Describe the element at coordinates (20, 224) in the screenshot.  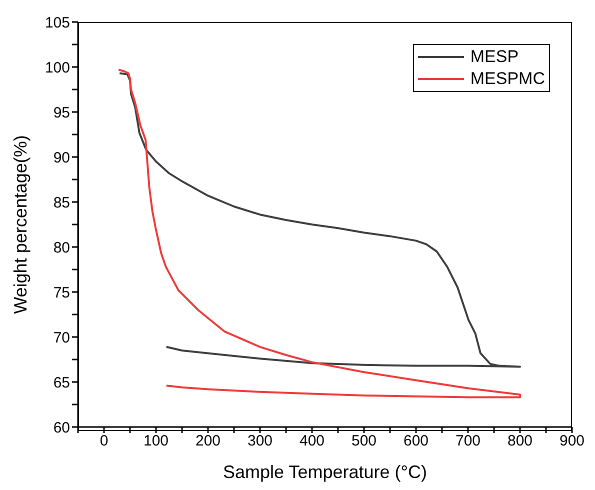
I see `y-axis-title: Weight percentage(%)` at that location.